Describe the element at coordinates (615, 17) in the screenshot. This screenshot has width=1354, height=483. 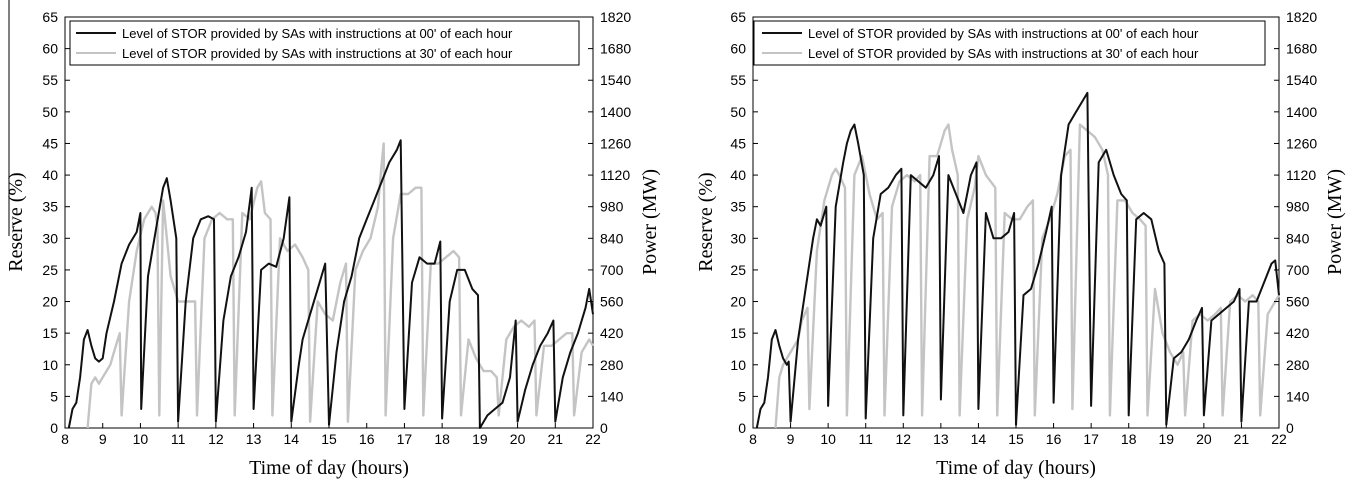
I see `y2-tick-label: 1820` at that location.